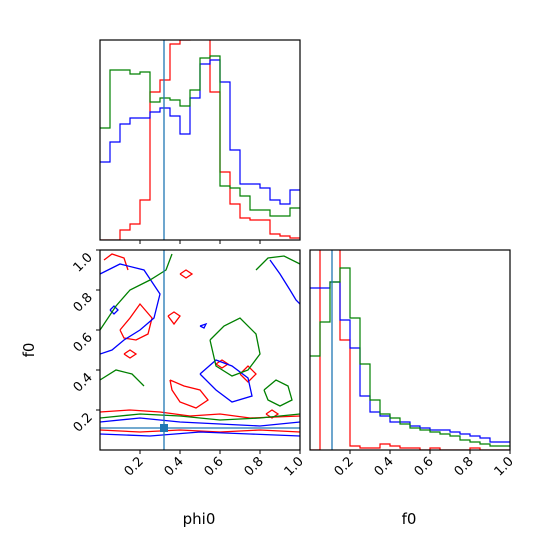 The width and height of the screenshot is (550, 550). I want to click on x-axis-label-f0: f0, so click(409, 519).